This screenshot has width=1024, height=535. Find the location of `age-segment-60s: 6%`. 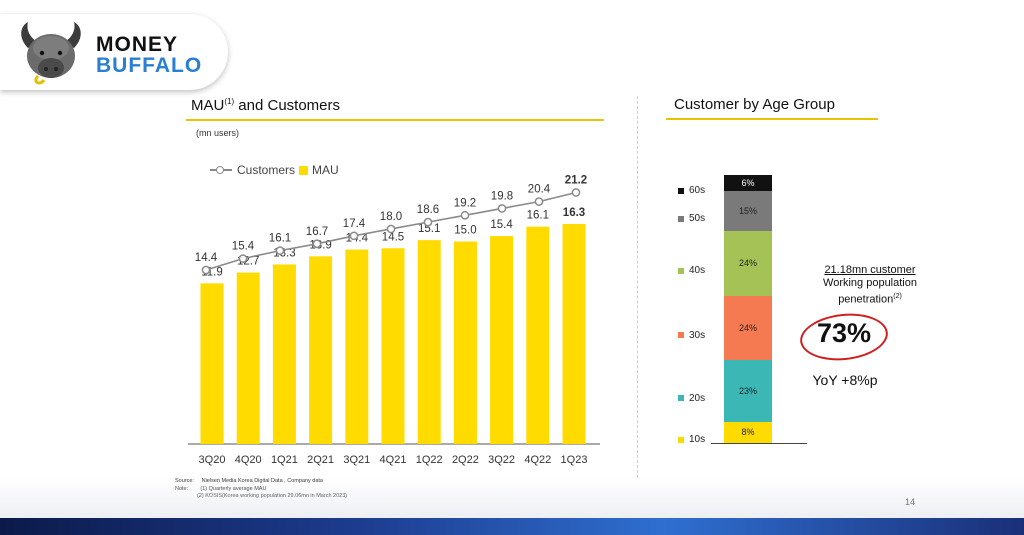

age-segment-60s: 6% is located at coordinates (748, 183).